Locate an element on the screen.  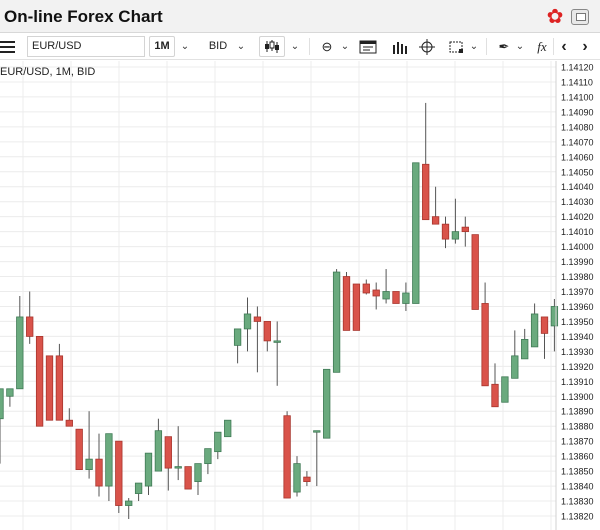
candlestick-icon is located at coordinates (272, 46).